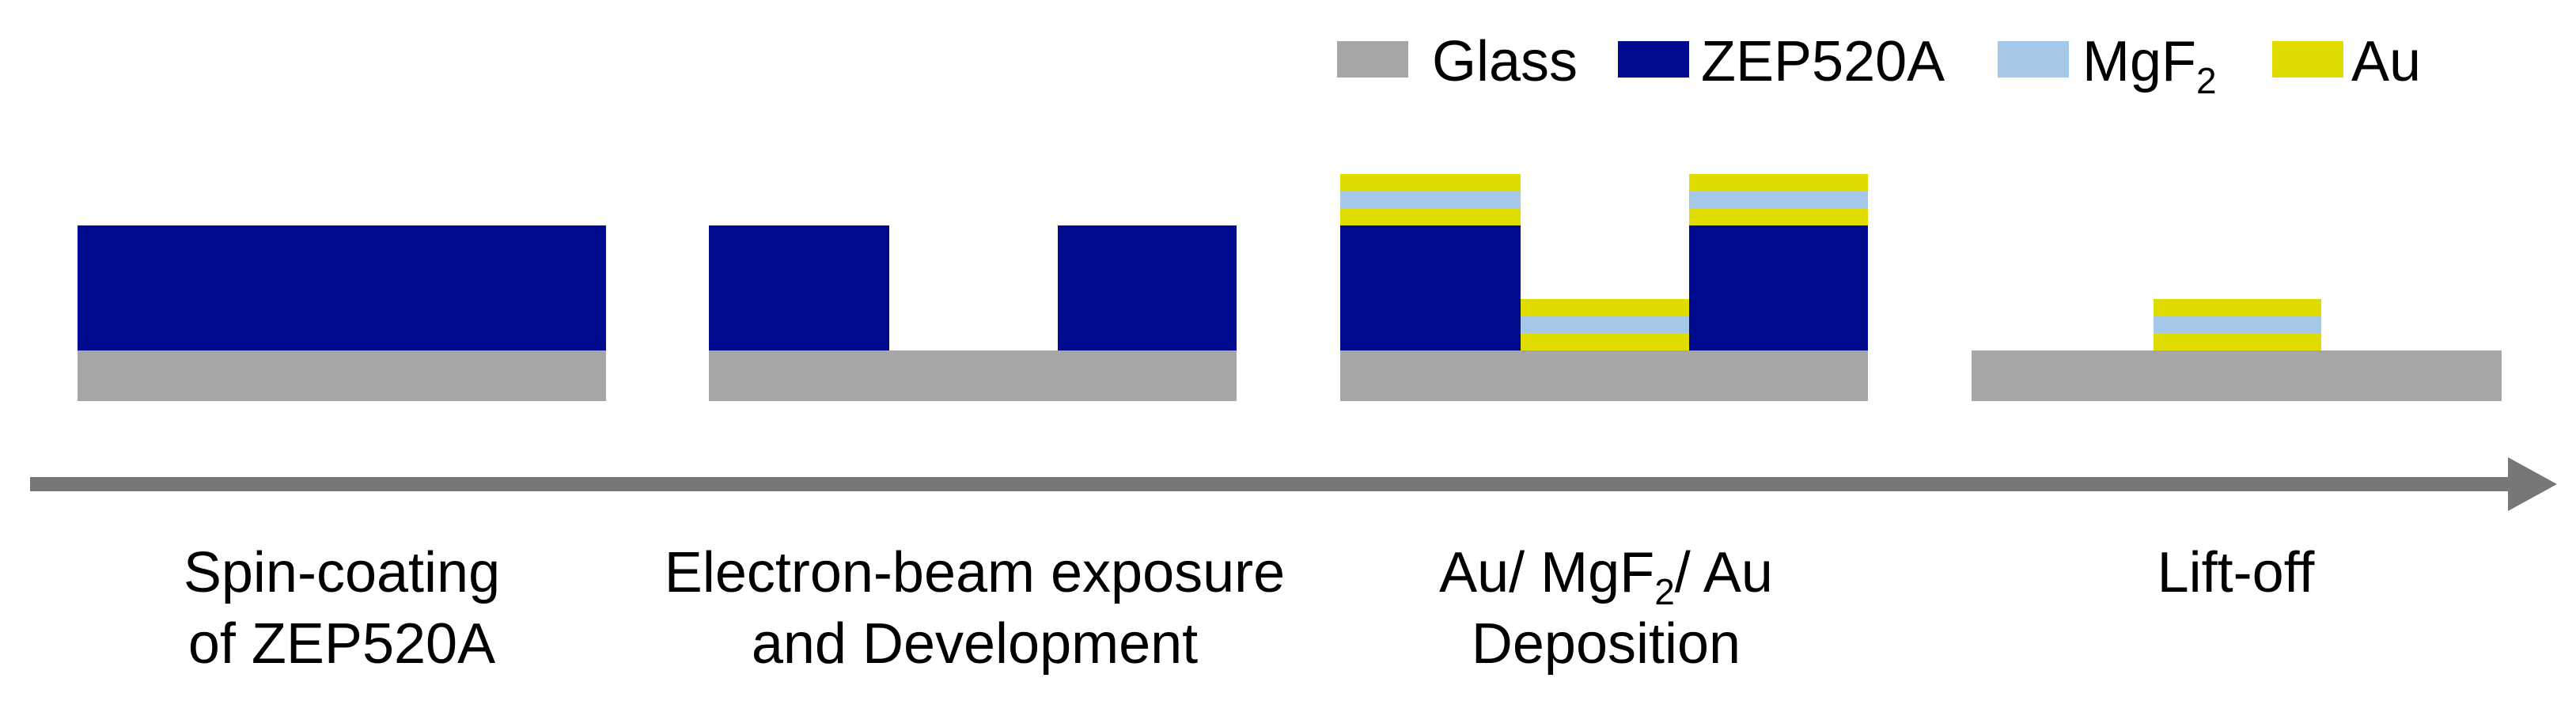 The height and width of the screenshot is (712, 2576). Describe the element at coordinates (2236, 572) in the screenshot. I see `step-label-lift-off: Lift-off` at that location.